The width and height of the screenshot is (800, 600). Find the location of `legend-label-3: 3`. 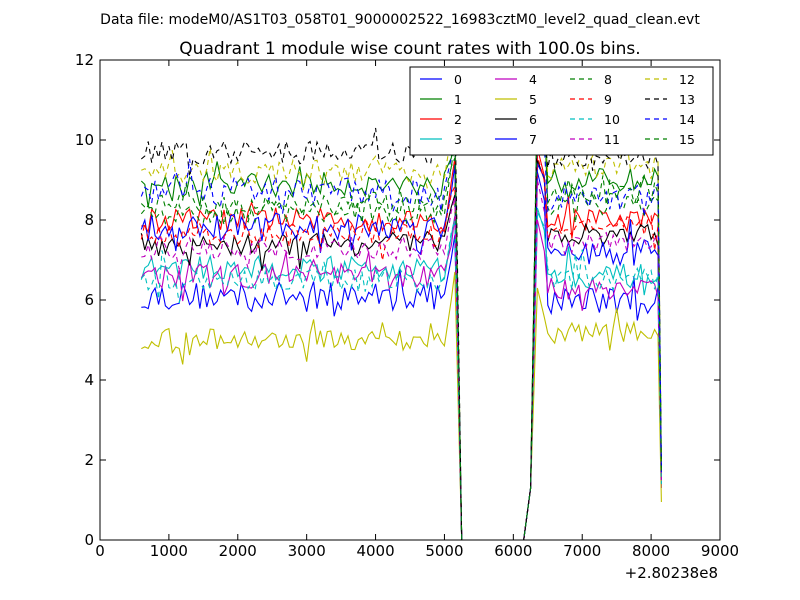

legend-label-3: 3 is located at coordinates (458, 139).